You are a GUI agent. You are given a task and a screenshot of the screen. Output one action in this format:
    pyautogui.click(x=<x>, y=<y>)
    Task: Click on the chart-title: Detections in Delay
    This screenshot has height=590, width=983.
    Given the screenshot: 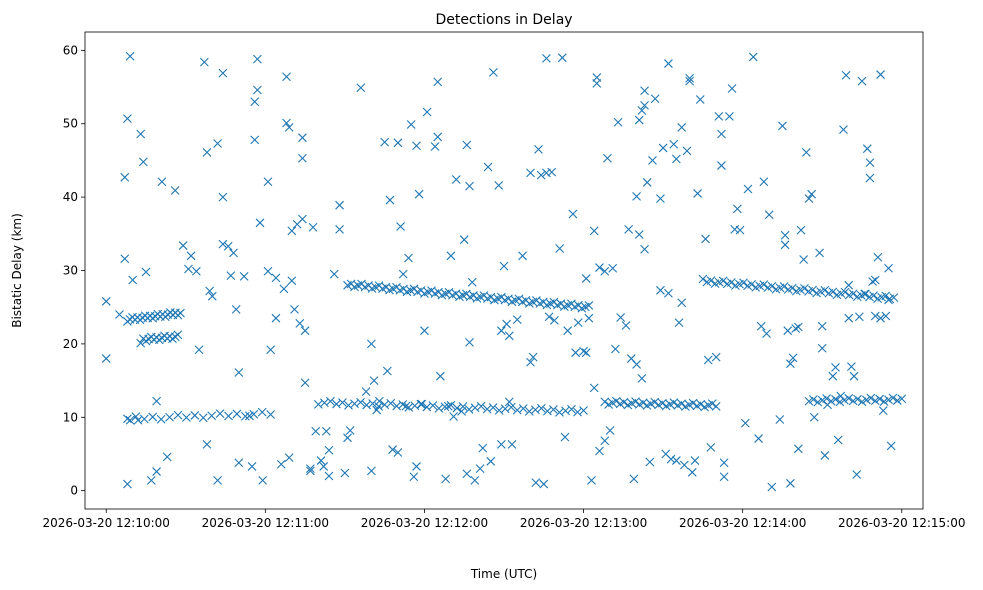 What is the action you would take?
    pyautogui.click(x=503, y=20)
    